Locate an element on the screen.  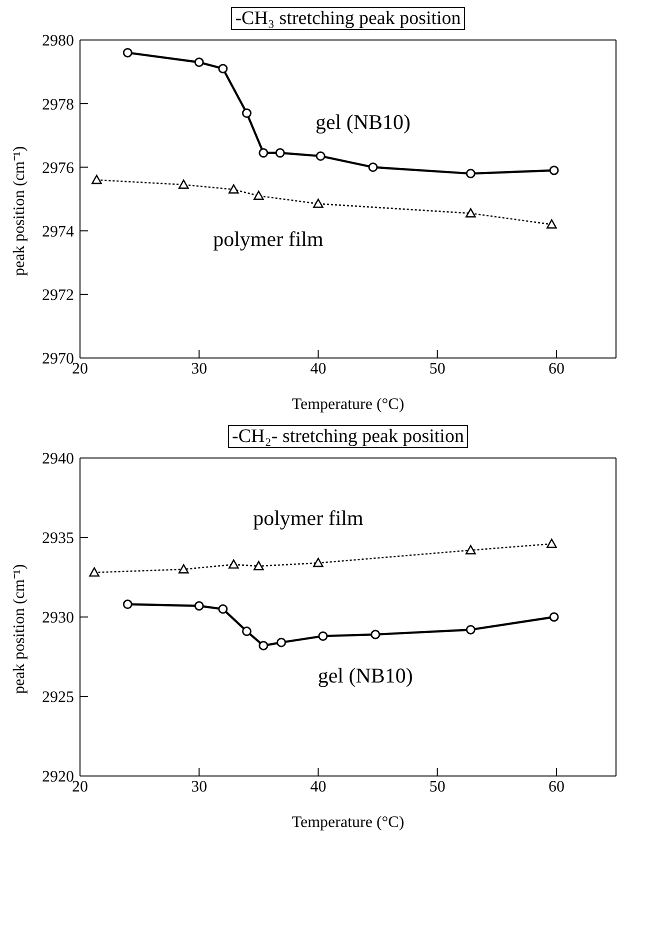
y-tick-label: 2940 is located at coordinates (58, 459).